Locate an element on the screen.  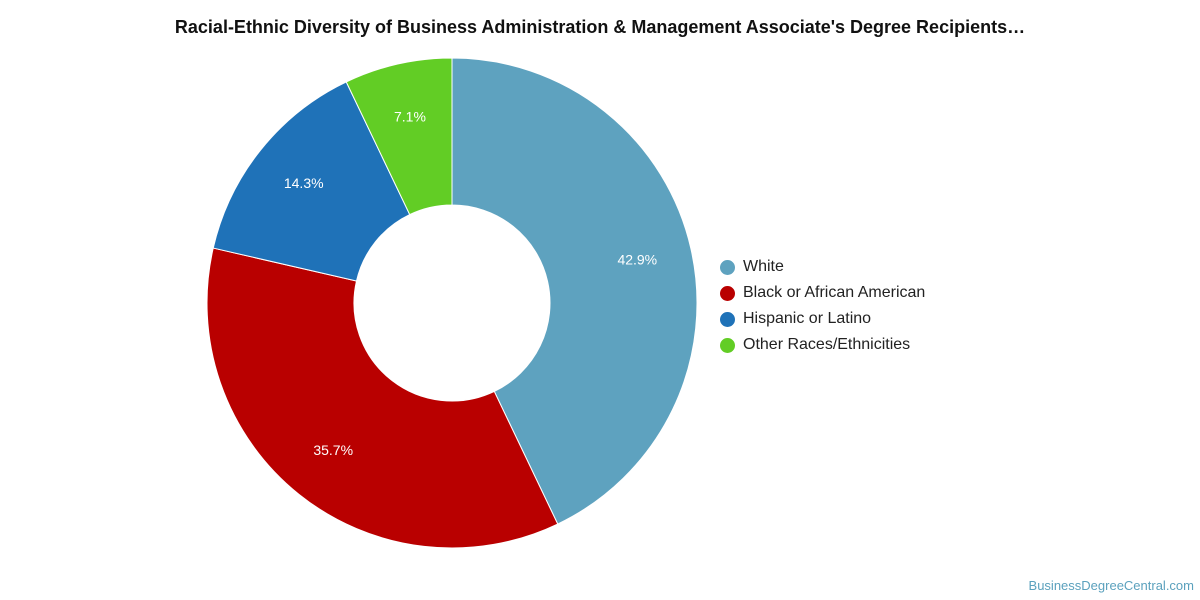
source-credit: BusinessDegreeCentral.com is located at coordinates (1111, 585).